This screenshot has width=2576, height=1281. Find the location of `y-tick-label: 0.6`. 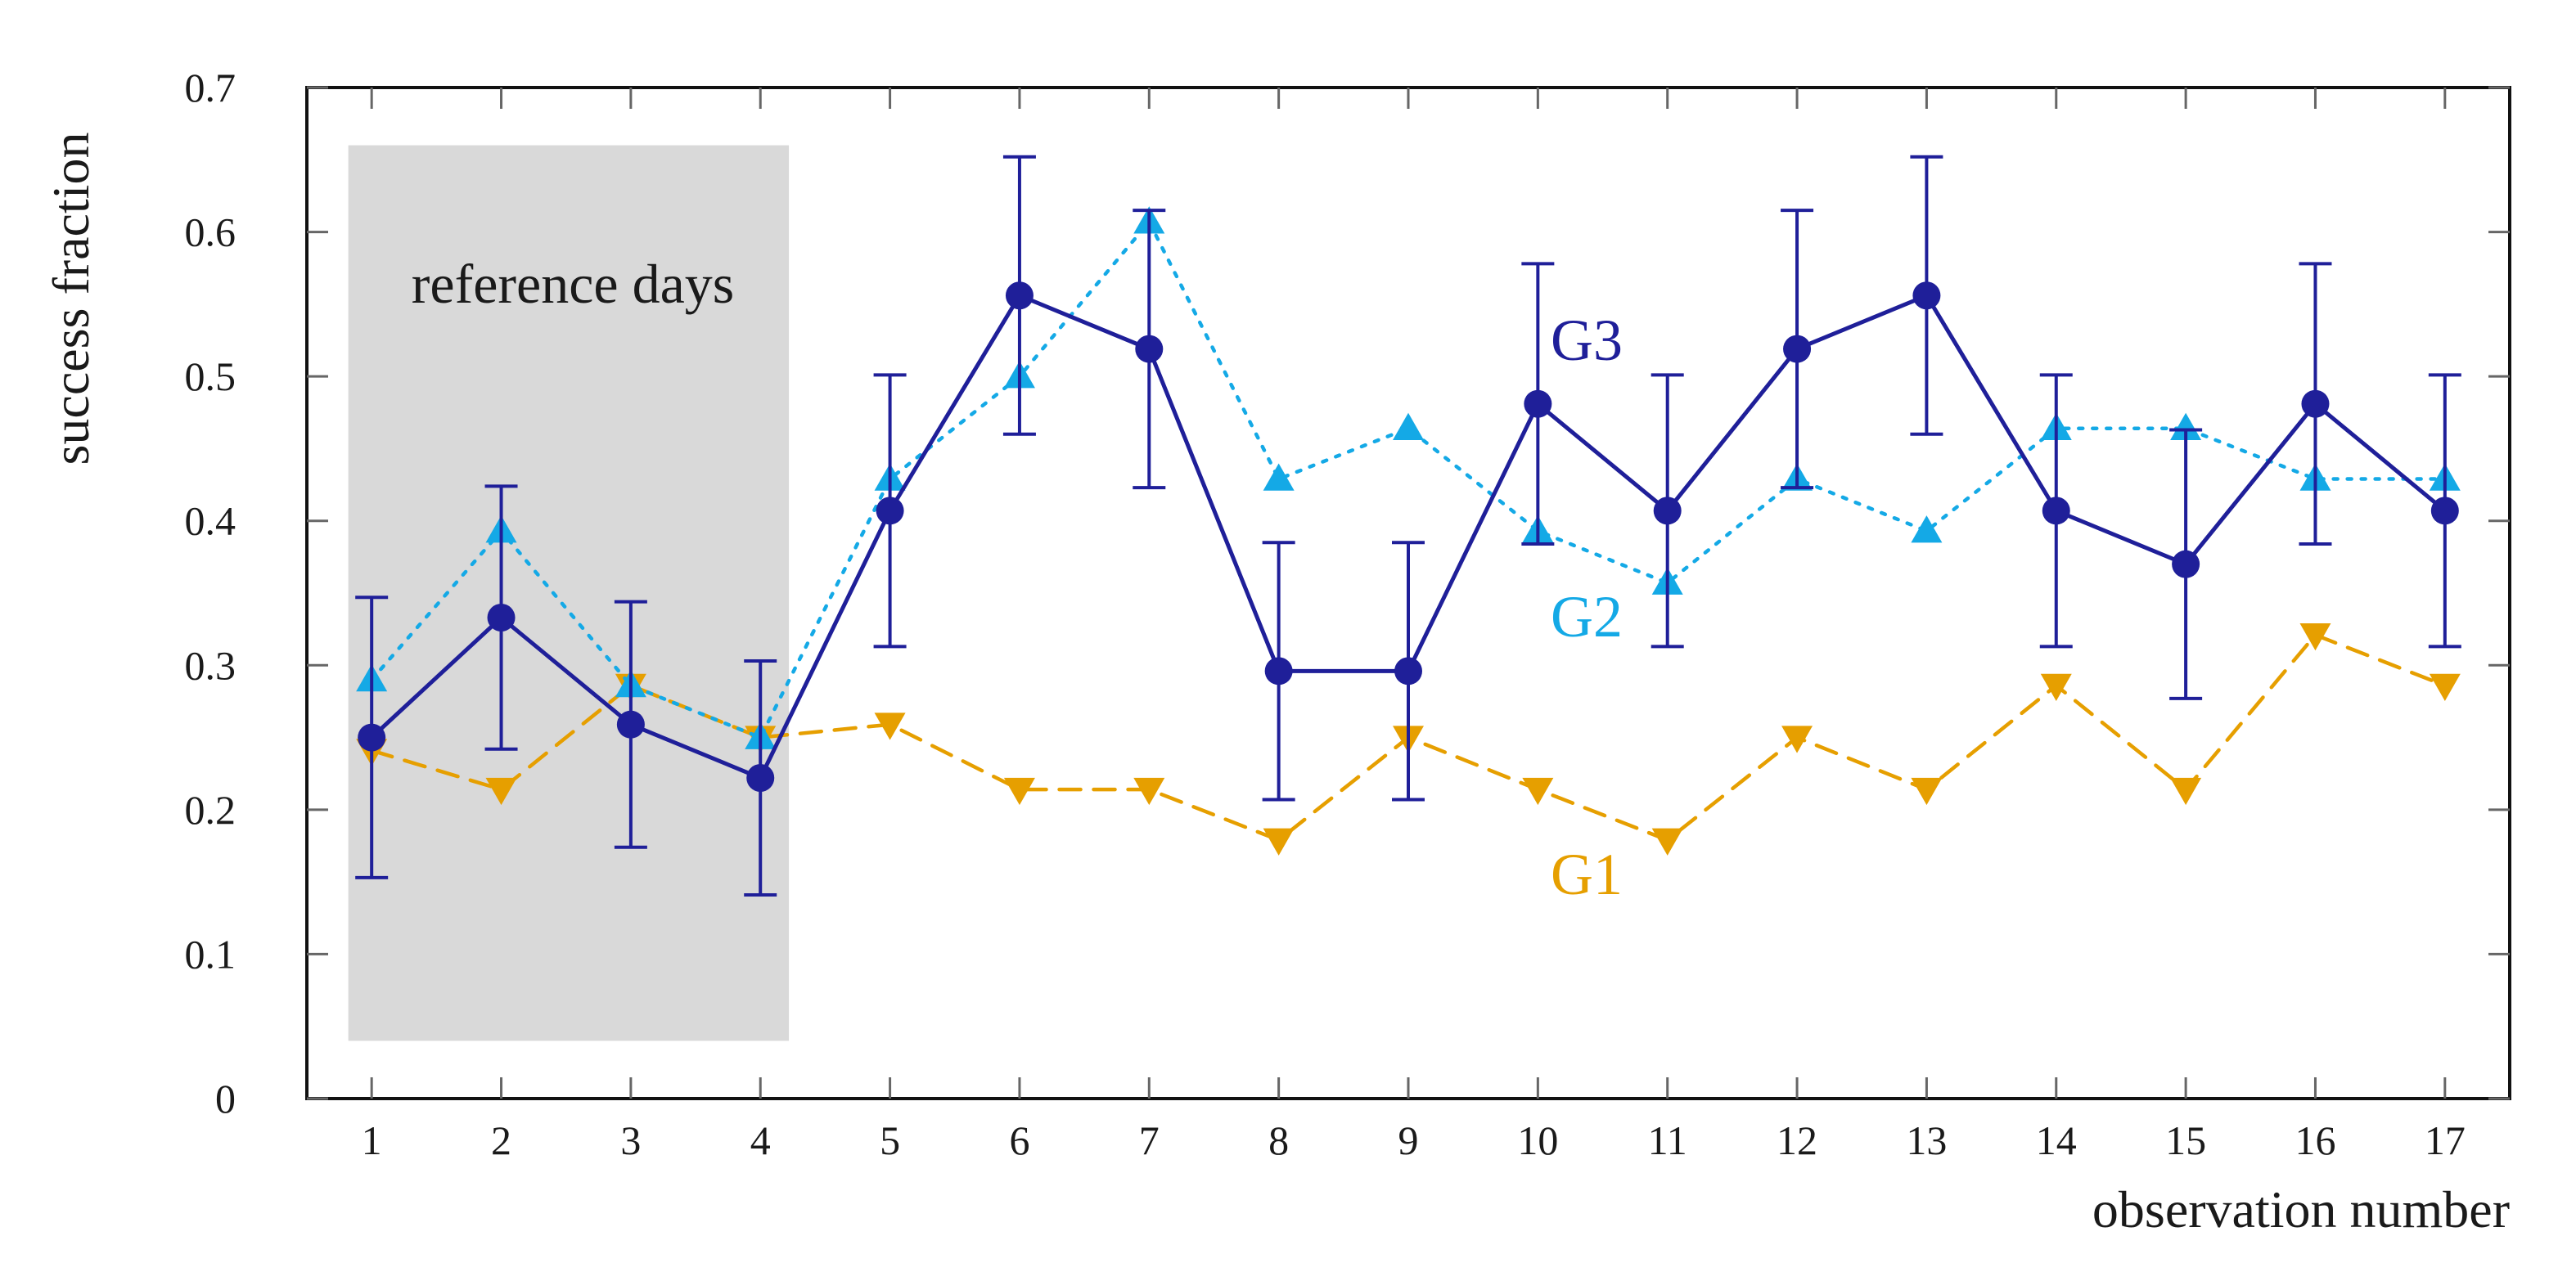

y-tick-label: 0.6 is located at coordinates (211, 232).